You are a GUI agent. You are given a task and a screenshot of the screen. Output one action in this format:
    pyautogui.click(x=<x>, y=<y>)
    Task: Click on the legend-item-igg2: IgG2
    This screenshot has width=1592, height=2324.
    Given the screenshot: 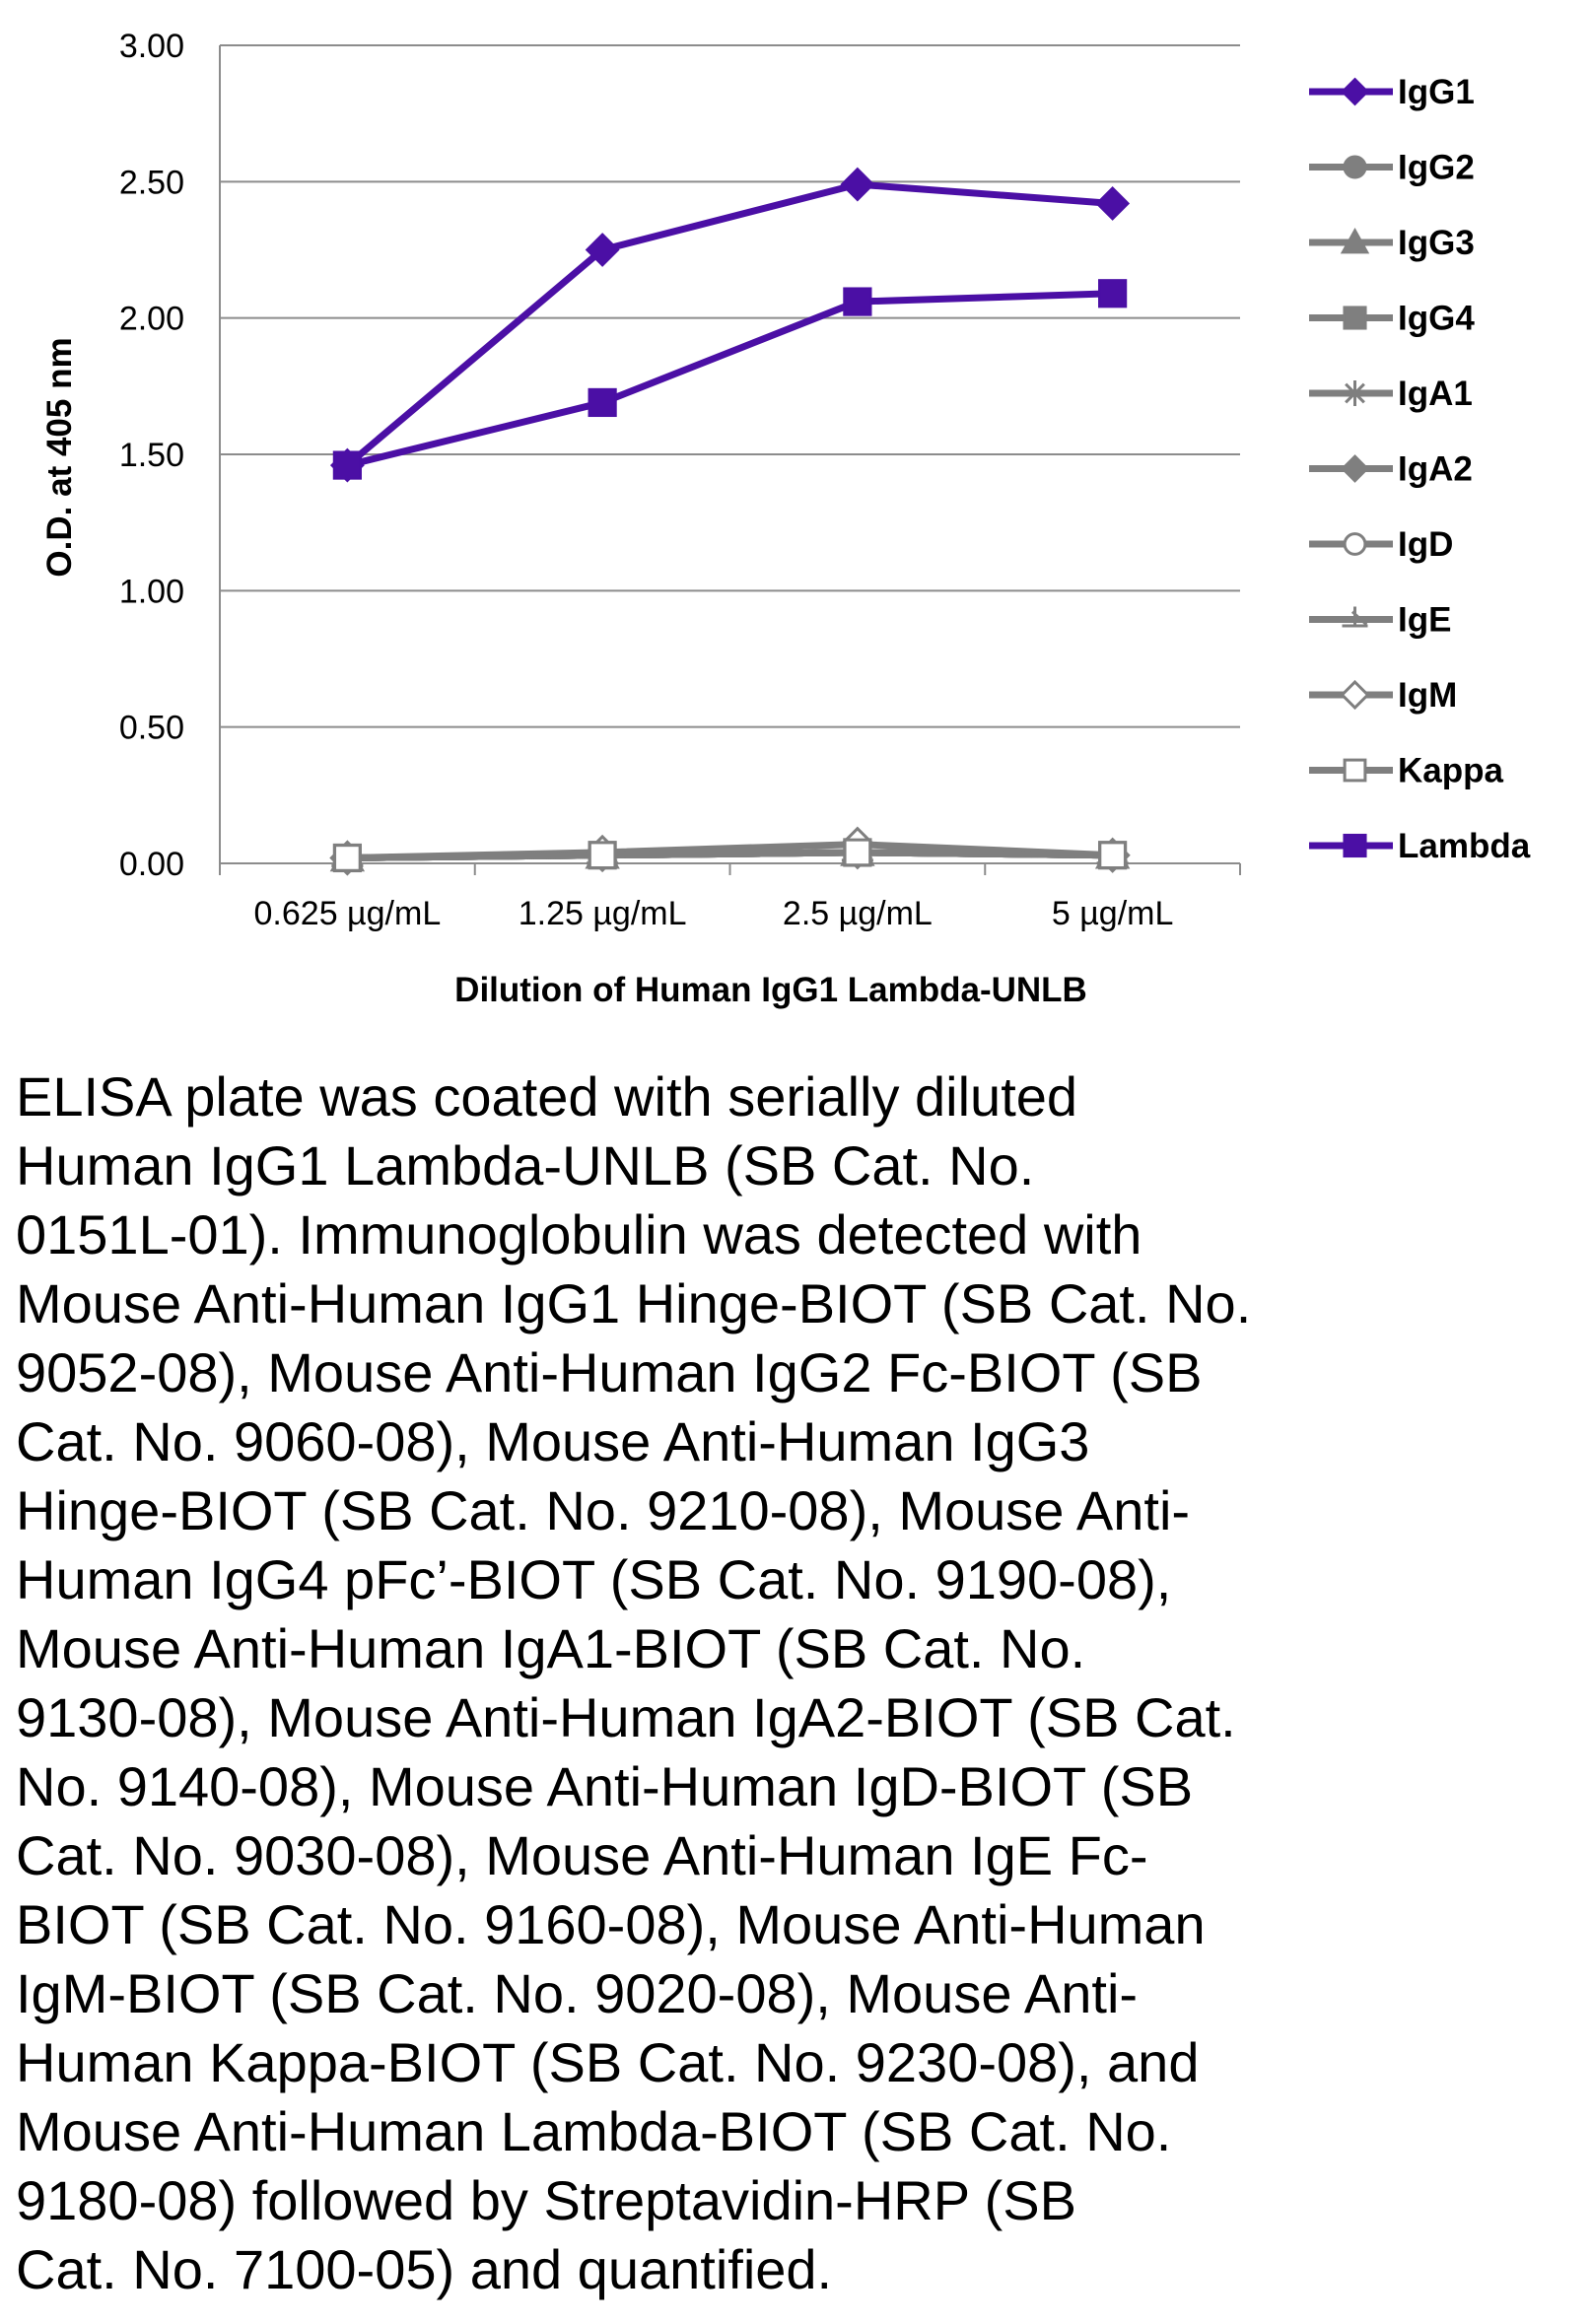 What is the action you would take?
    pyautogui.click(x=1392, y=168)
    